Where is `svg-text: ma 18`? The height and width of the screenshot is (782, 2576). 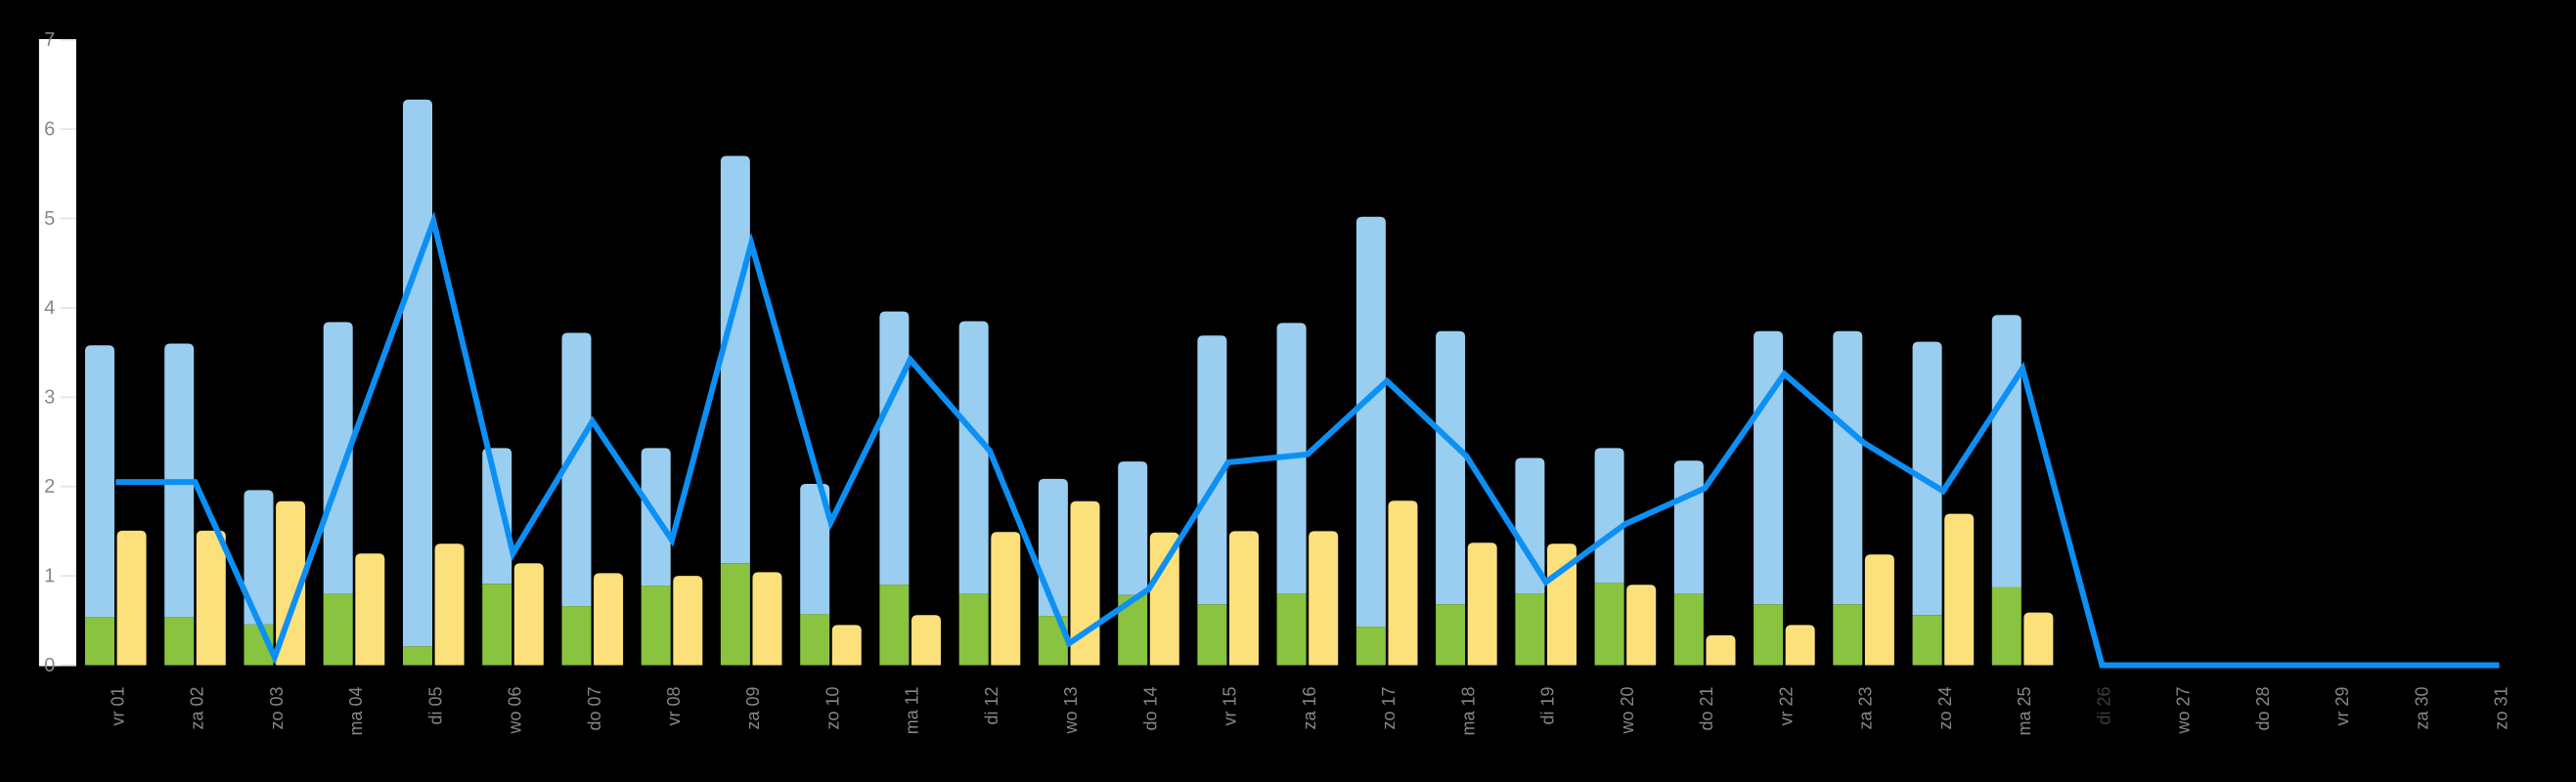 svg-text: ma 18 is located at coordinates (1468, 712).